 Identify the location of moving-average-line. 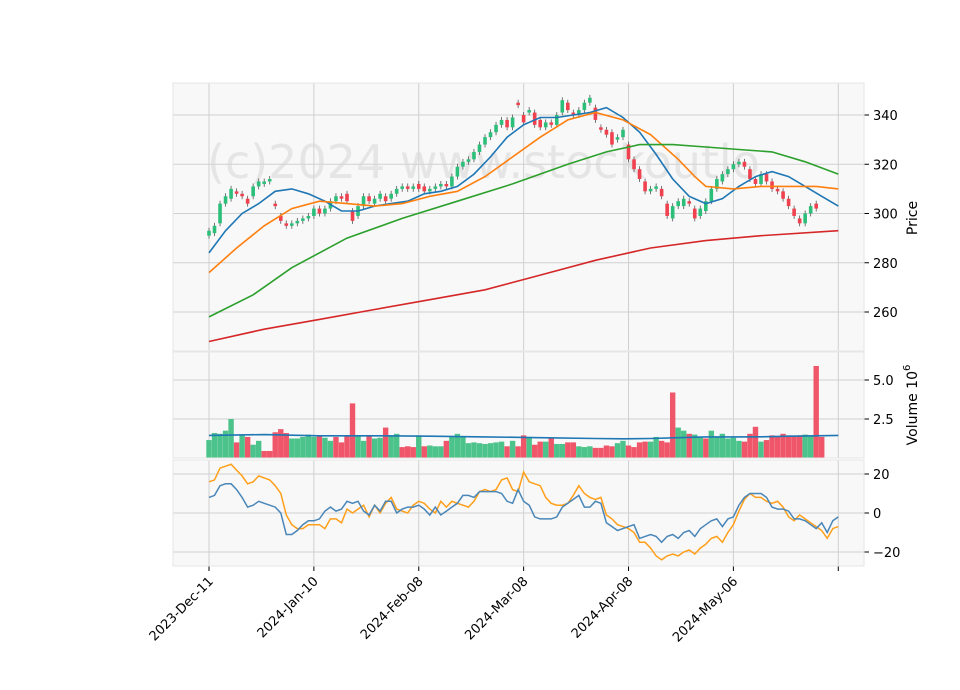
(523, 286).